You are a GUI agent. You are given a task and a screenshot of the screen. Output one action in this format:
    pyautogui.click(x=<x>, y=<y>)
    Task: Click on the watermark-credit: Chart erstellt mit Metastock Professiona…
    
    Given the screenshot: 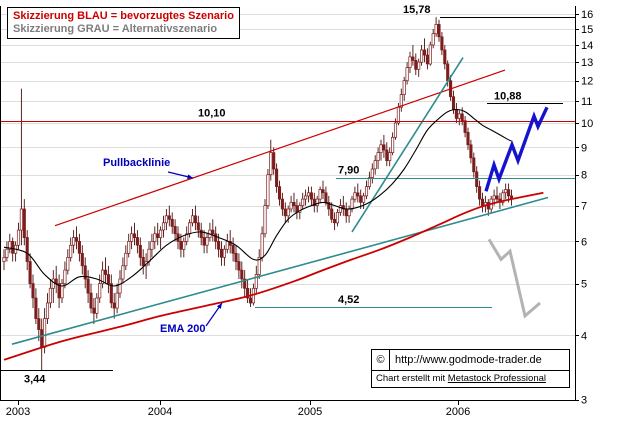 What is the action you would take?
    pyautogui.click(x=470, y=379)
    